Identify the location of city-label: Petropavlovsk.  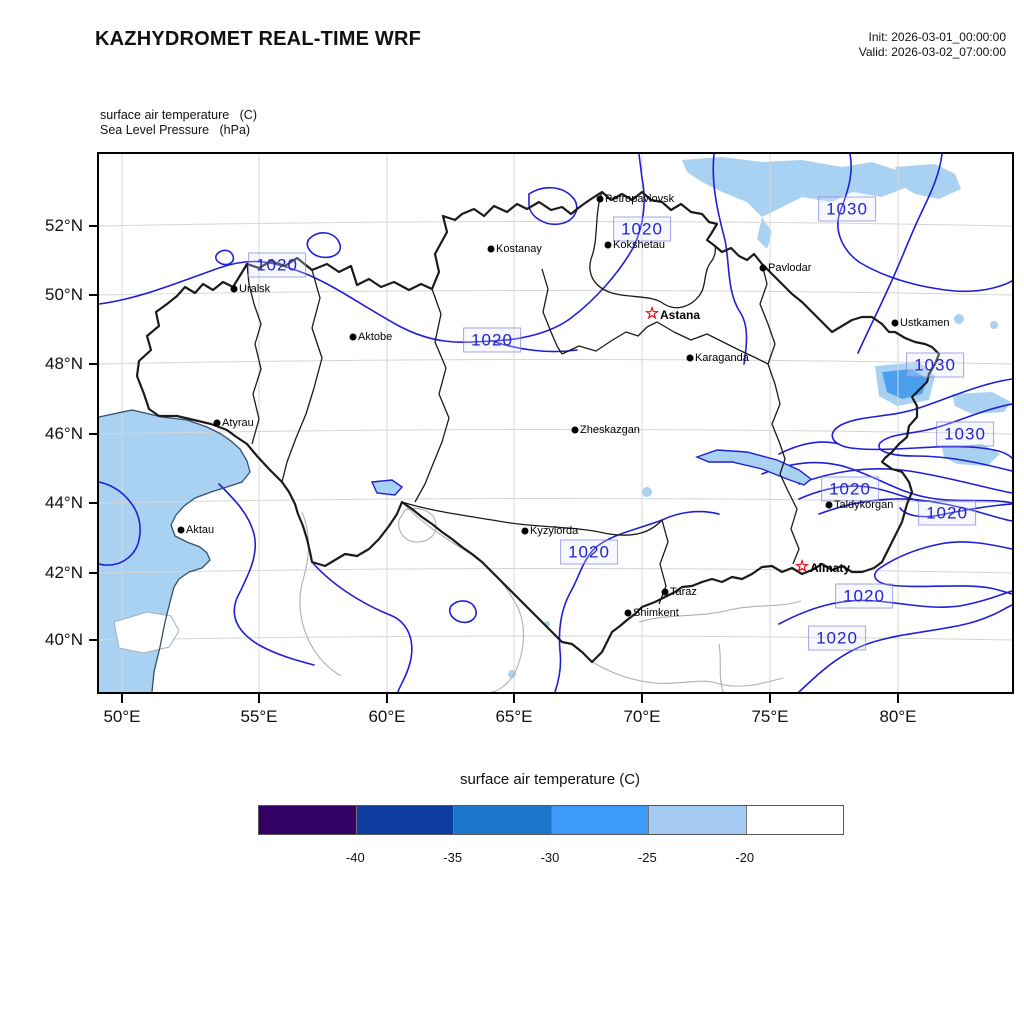
(640, 199).